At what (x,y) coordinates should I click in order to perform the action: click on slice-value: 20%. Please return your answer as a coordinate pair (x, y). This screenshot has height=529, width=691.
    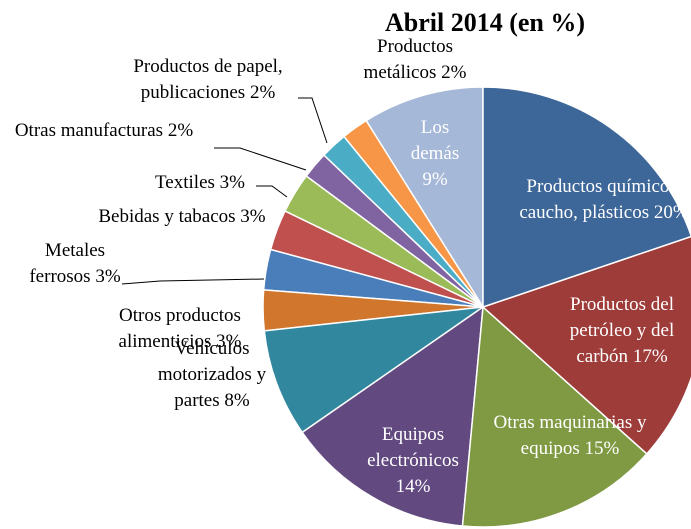
    Looking at the image, I should click on (671, 212).